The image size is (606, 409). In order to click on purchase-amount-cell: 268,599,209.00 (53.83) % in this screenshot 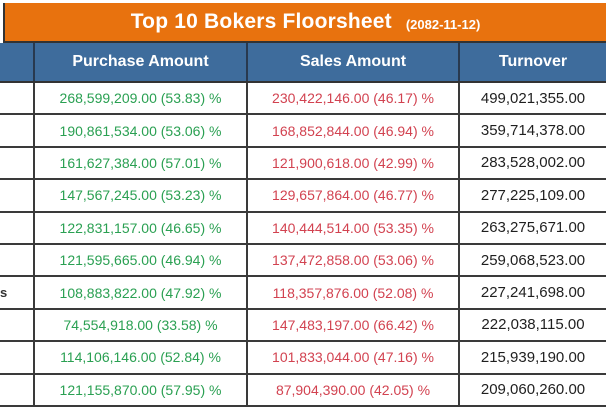, I will do `click(139, 98)`.